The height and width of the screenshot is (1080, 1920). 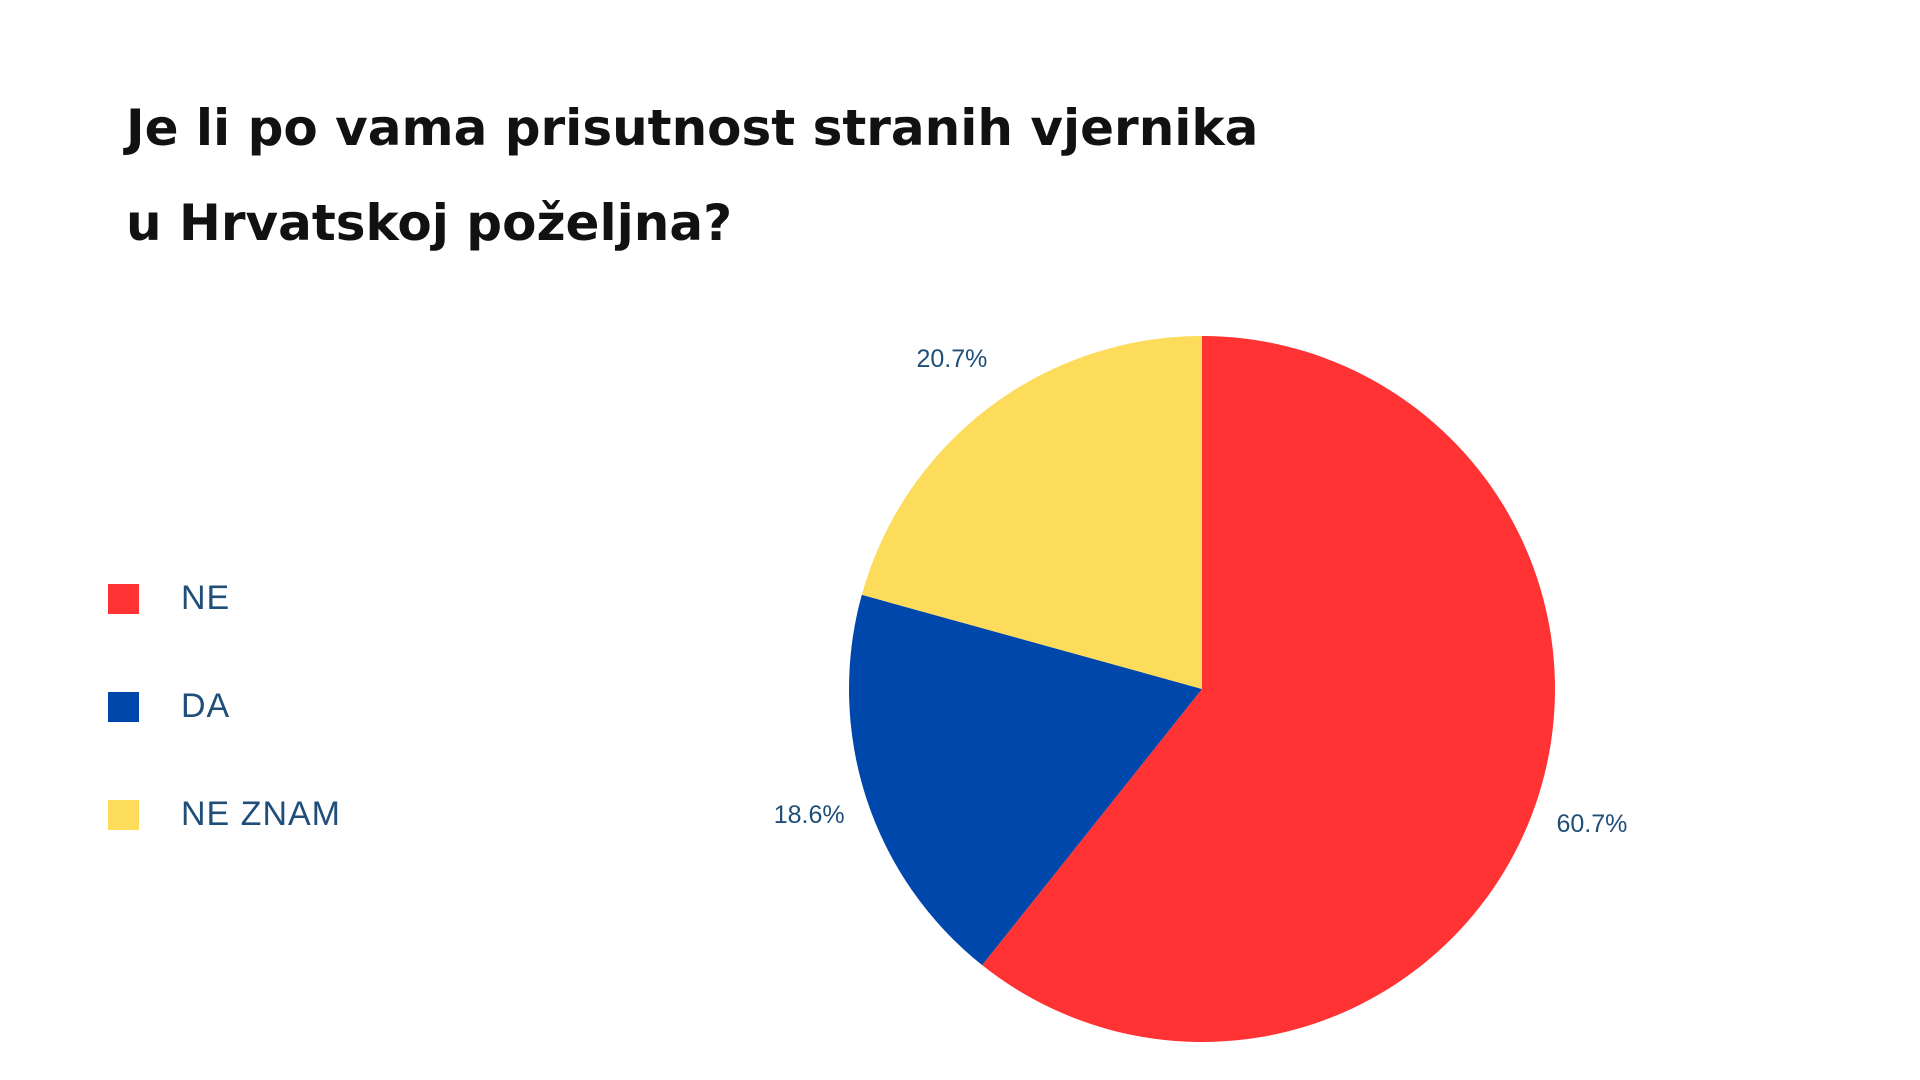 I want to click on chart-title: u Hrvatskoj poželjna?, so click(x=429, y=223).